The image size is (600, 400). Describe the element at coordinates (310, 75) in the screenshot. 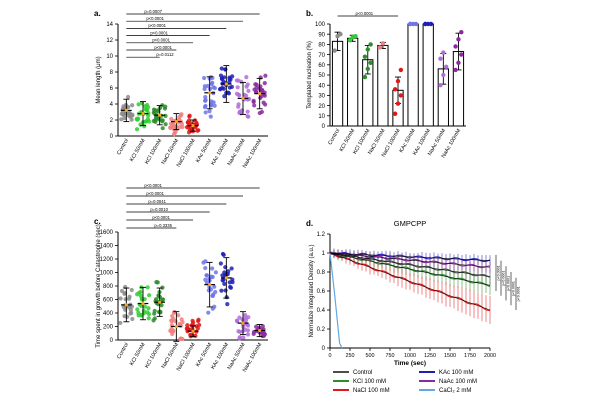

I see `y-axis-label: Templated nucleation (%)` at that location.